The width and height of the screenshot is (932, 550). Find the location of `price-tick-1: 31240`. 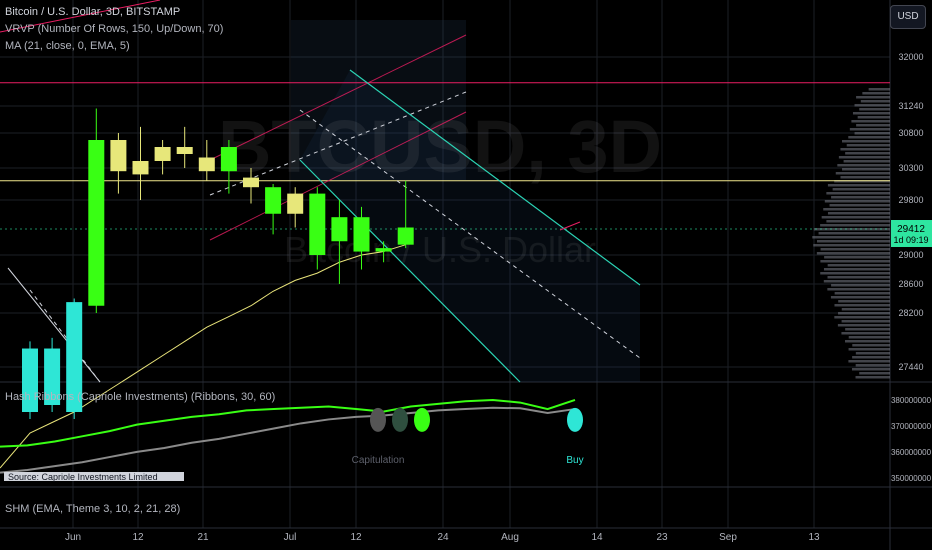

price-tick-1: 31240 is located at coordinates (910, 106).